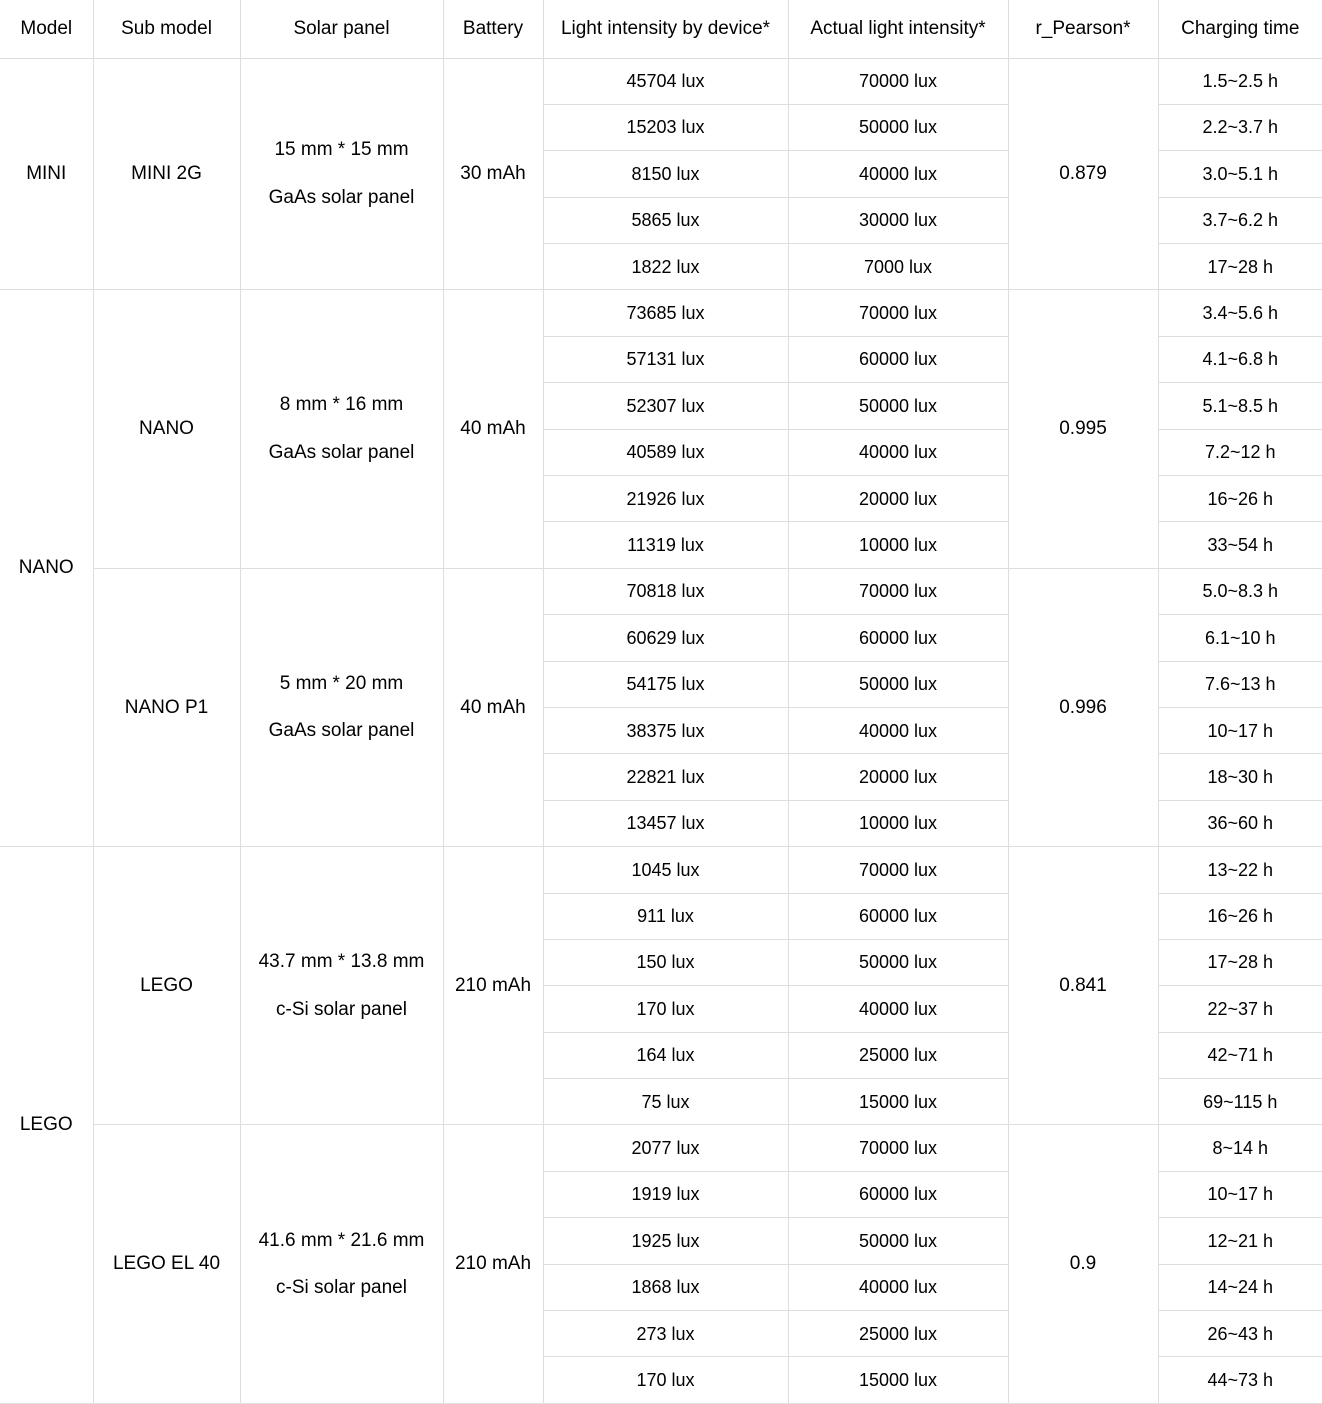  Describe the element at coordinates (661, 962) in the screenshot. I see `table-row: 150 lux 50000 lux 17~28 h` at that location.